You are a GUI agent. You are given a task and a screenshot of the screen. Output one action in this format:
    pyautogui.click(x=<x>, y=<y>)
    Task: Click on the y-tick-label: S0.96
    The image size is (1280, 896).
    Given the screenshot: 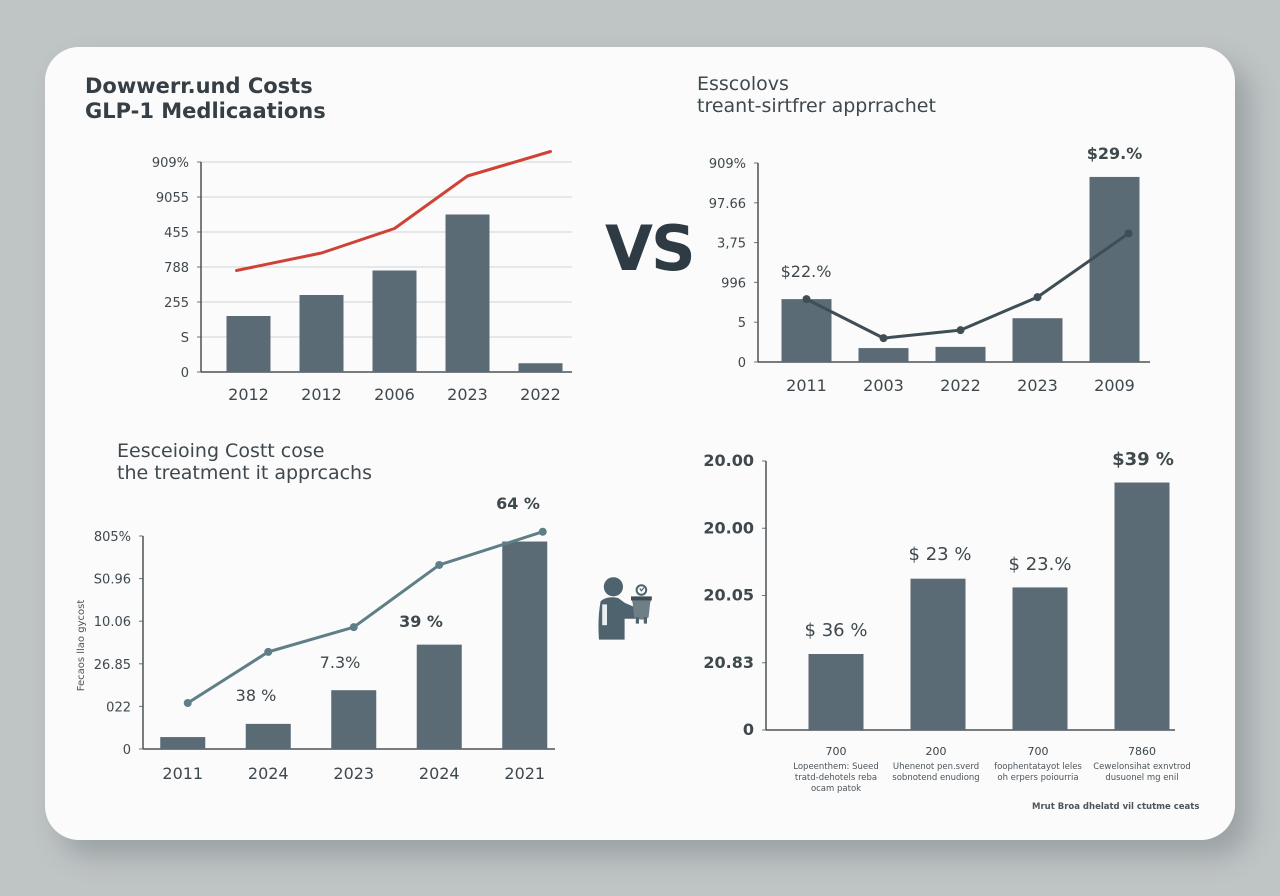 What is the action you would take?
    pyautogui.click(x=112, y=580)
    